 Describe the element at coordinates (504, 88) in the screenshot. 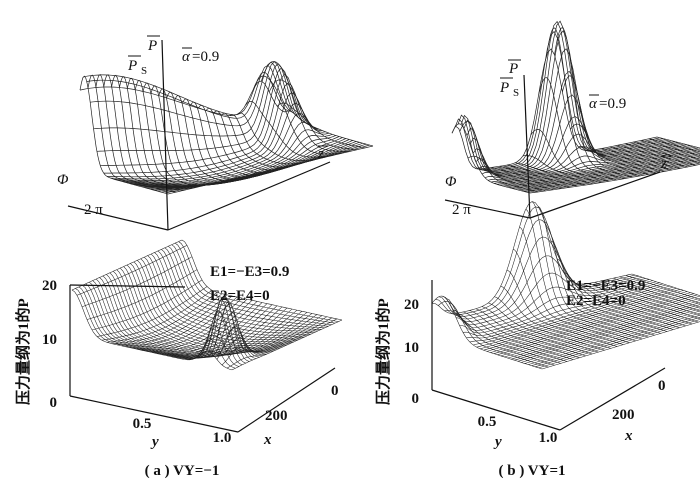

I see `ps-label: P` at that location.